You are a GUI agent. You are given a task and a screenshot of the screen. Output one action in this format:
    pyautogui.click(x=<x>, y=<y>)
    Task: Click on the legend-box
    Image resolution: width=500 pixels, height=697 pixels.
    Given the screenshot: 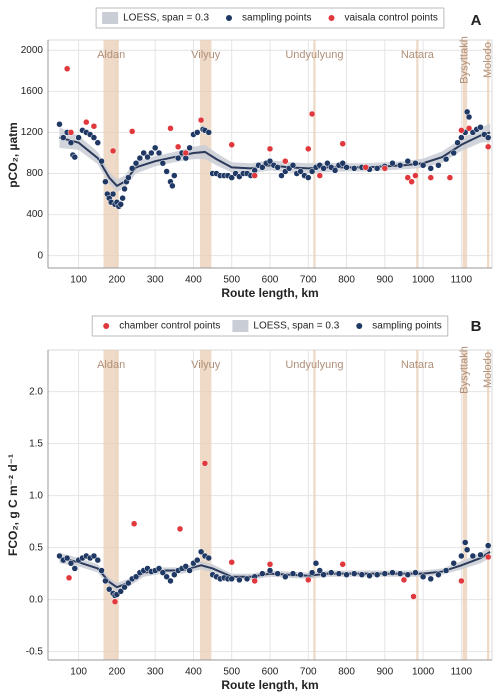 What is the action you would take?
    pyautogui.click(x=270, y=326)
    